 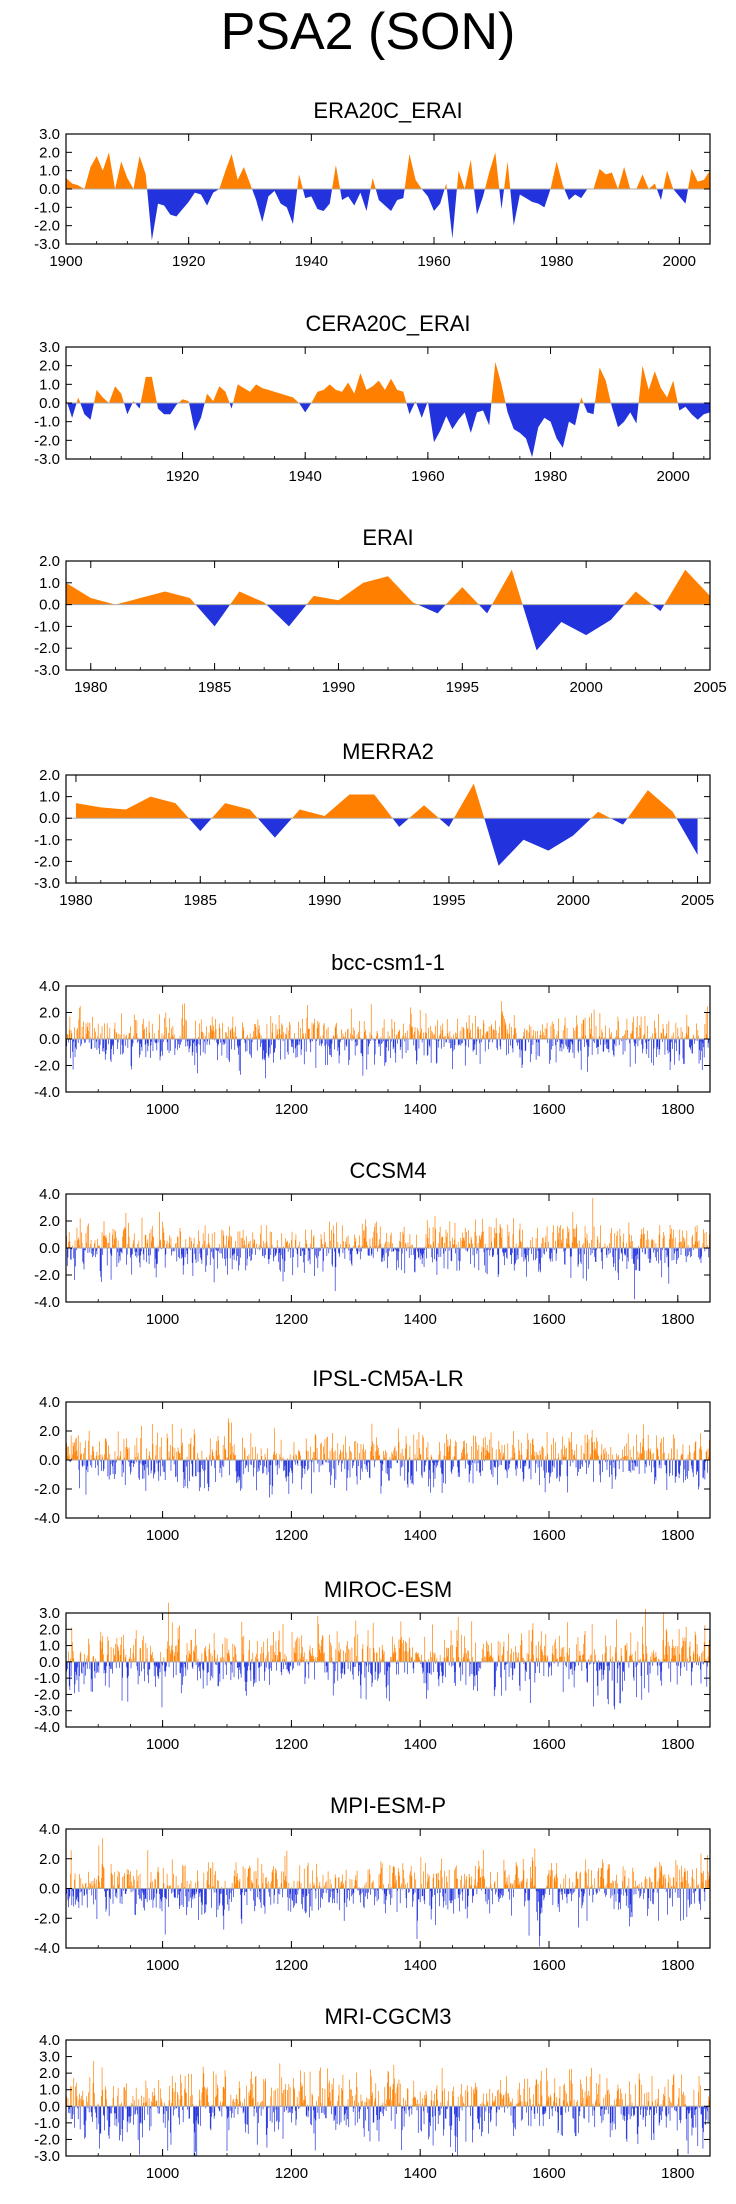 I want to click on chart-title: bcc-csm1-1, so click(x=388, y=962).